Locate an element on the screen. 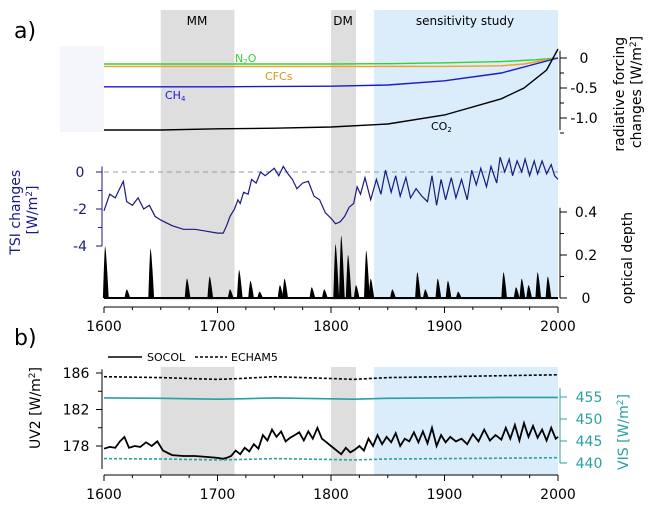 The height and width of the screenshot is (516, 665). uv-axis: 178 182 186 is located at coordinates (83, 417).